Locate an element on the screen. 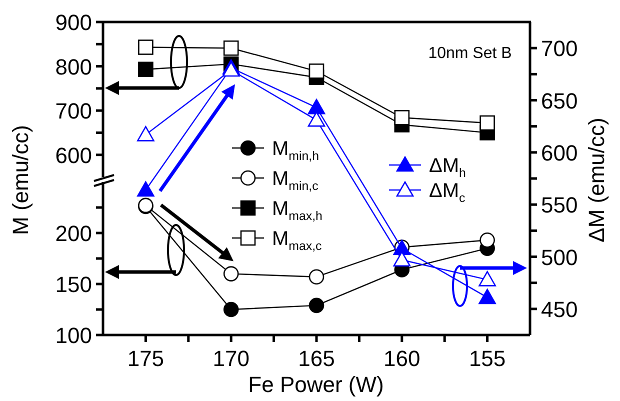  y-tick-label: 800 is located at coordinates (73, 67).